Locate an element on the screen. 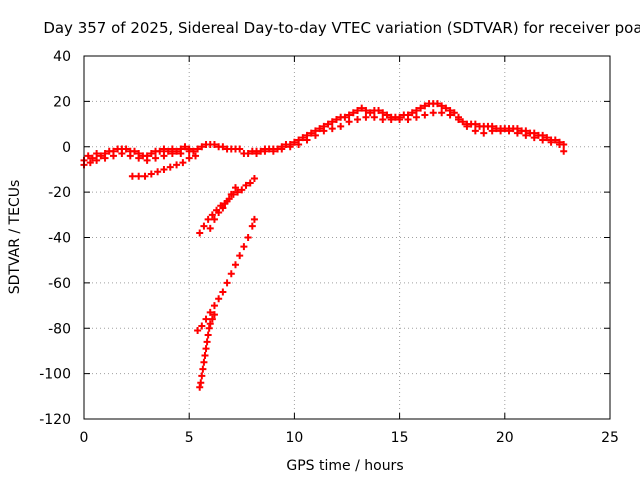  y-tick-labels: -120 -100 -80 -60 -40 -20 0 20 40 is located at coordinates (55, 238).